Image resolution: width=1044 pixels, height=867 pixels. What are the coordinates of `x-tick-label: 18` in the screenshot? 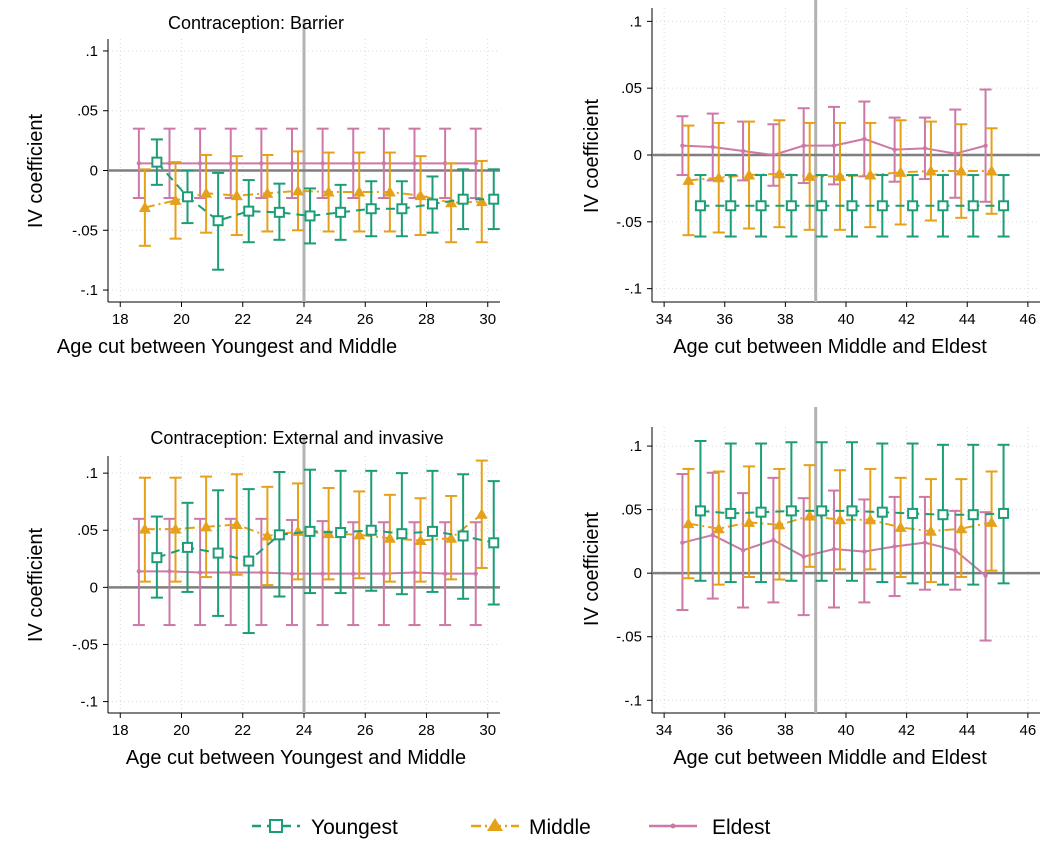 It's located at (120, 319).